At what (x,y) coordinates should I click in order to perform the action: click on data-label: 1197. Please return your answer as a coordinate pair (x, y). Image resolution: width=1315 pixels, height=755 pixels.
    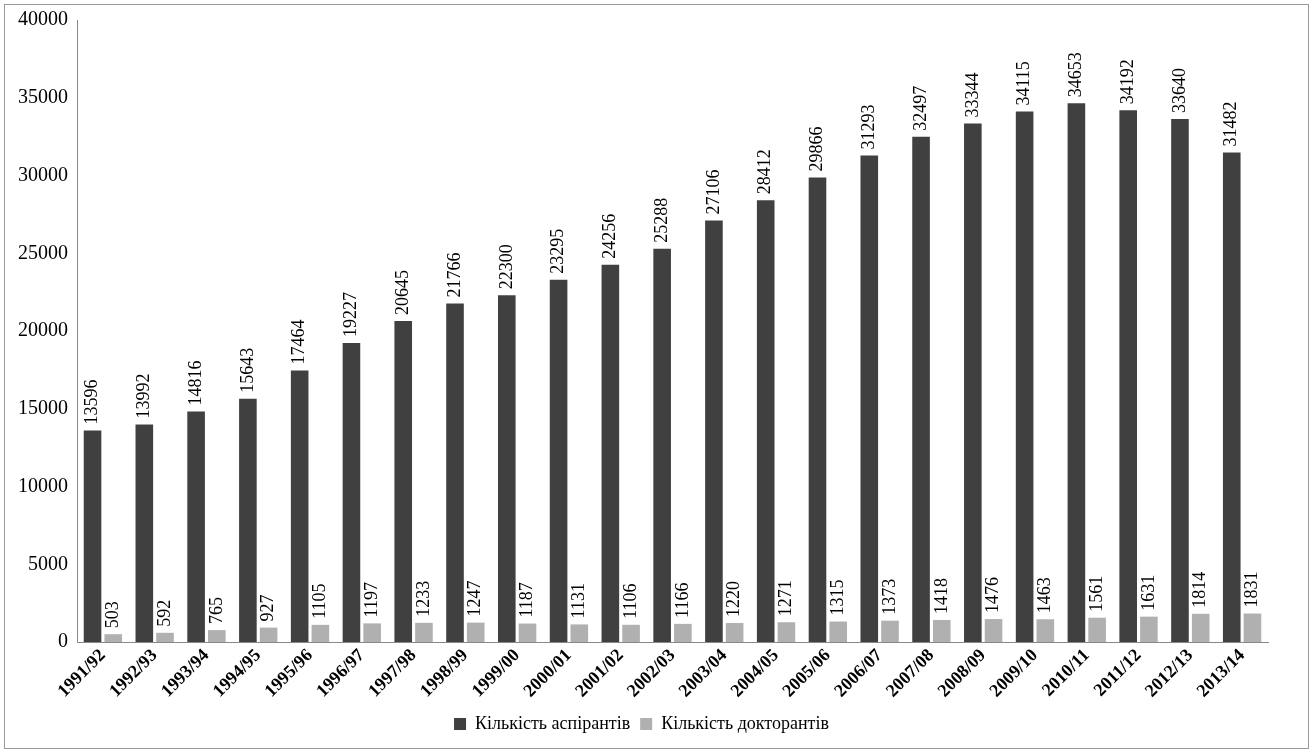
    Looking at the image, I should click on (370, 600).